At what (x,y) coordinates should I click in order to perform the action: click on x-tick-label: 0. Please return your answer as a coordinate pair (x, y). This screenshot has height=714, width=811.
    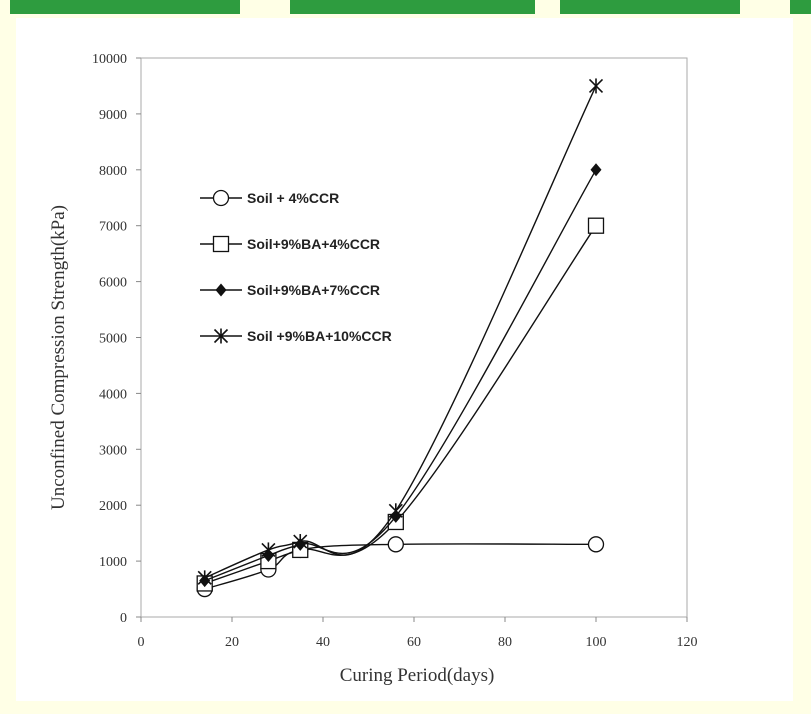
    Looking at the image, I should click on (141, 642).